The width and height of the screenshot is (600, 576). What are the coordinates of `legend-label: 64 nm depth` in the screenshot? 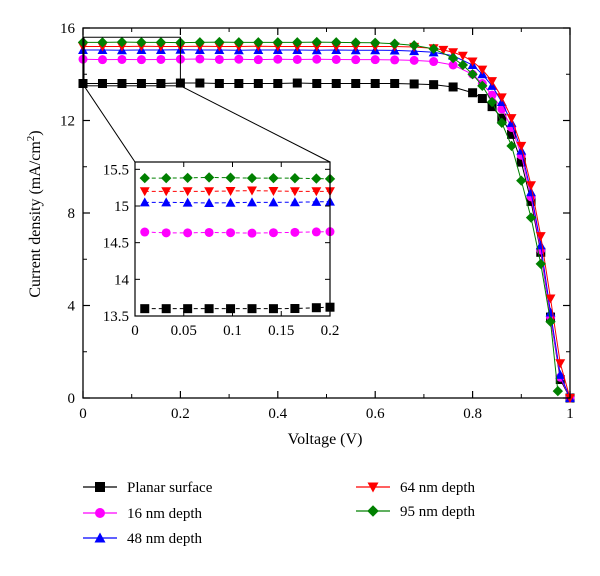 It's located at (437, 488).